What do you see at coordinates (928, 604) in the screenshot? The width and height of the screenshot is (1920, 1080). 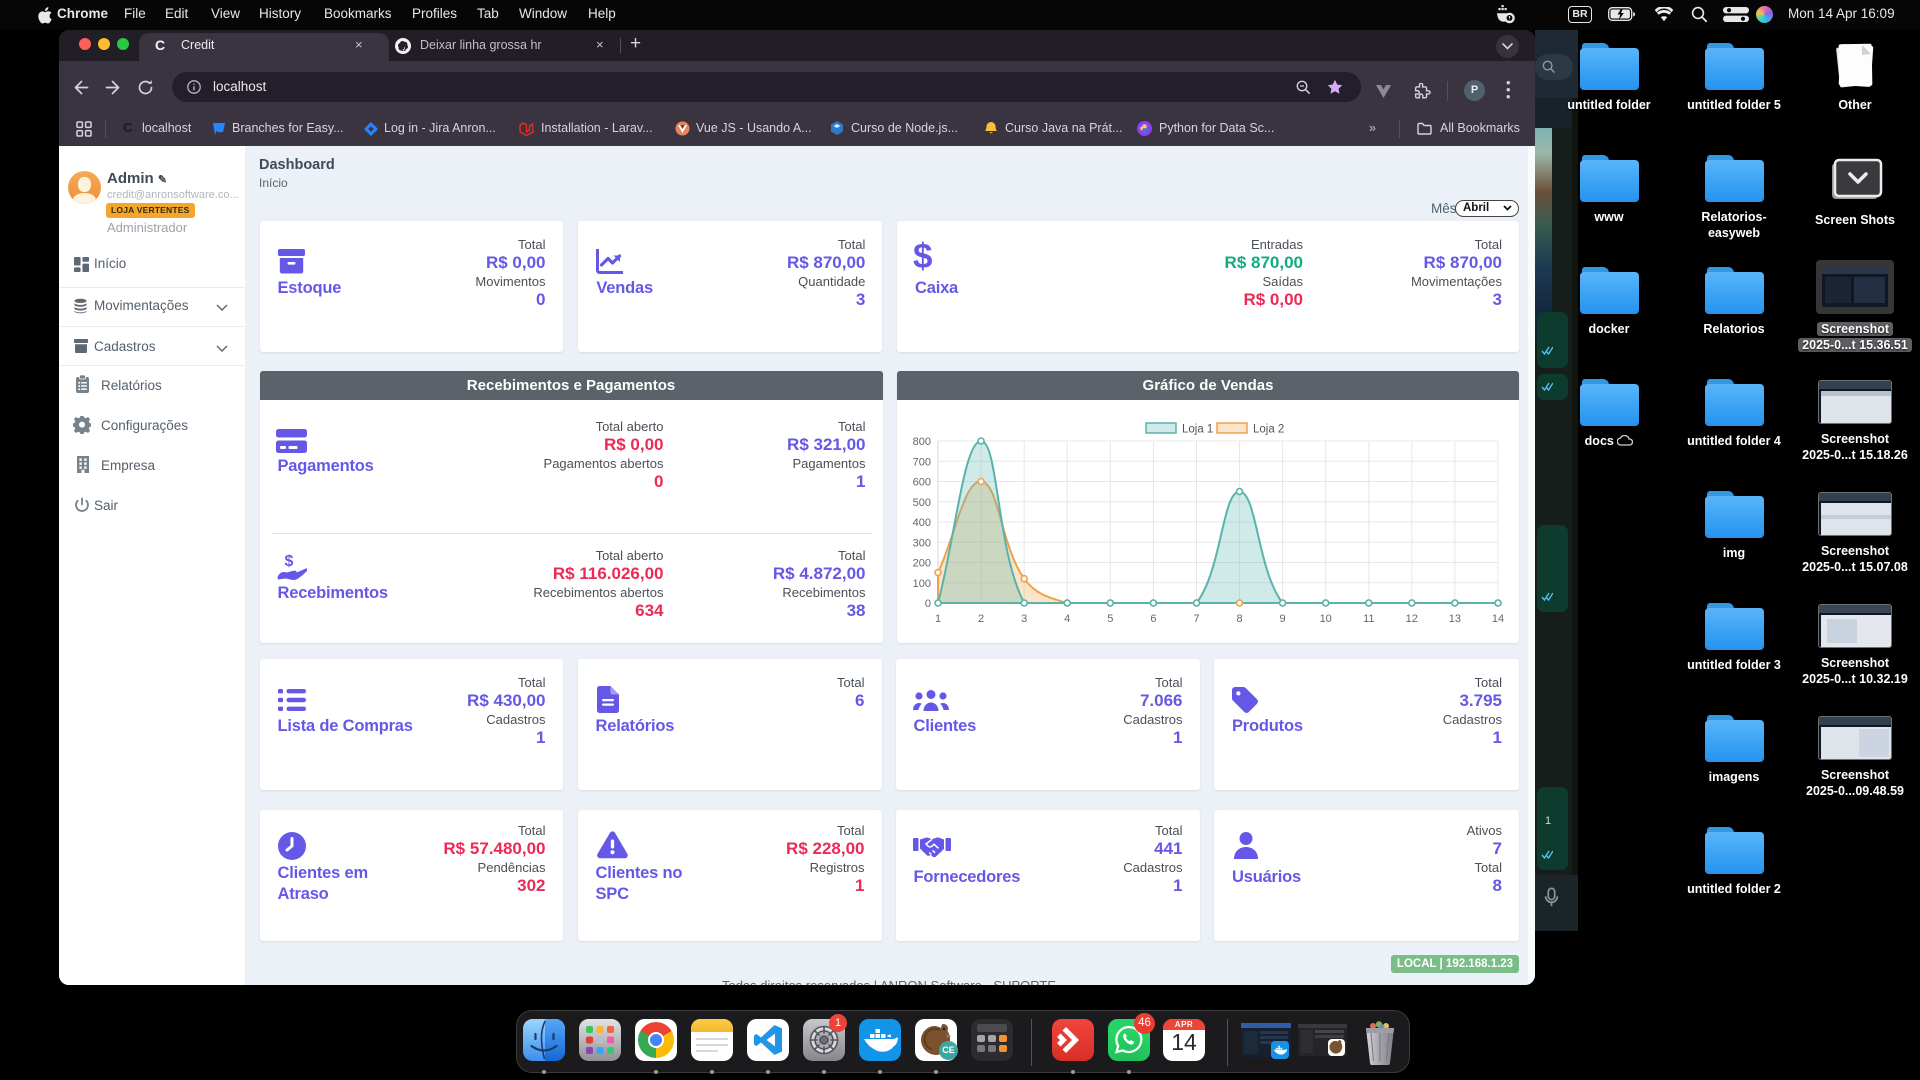 I see `svg-text: 0` at bounding box center [928, 604].